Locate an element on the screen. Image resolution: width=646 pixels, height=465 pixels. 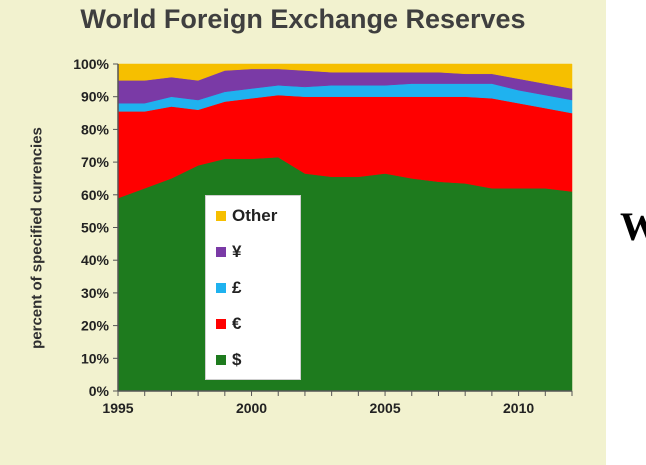
y-tick-label-0: 0% is located at coordinates (99, 391).